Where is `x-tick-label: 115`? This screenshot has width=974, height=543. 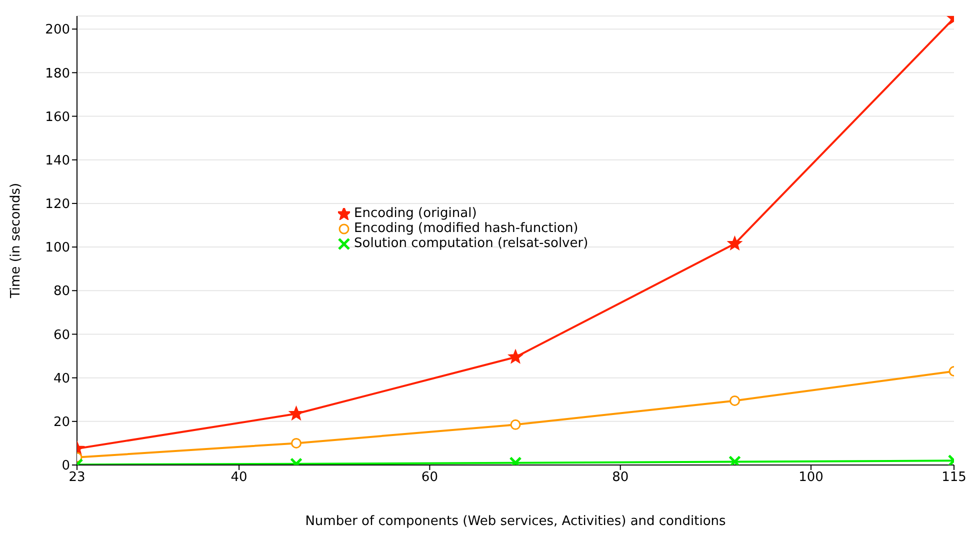 x-tick-label: 115 is located at coordinates (954, 478).